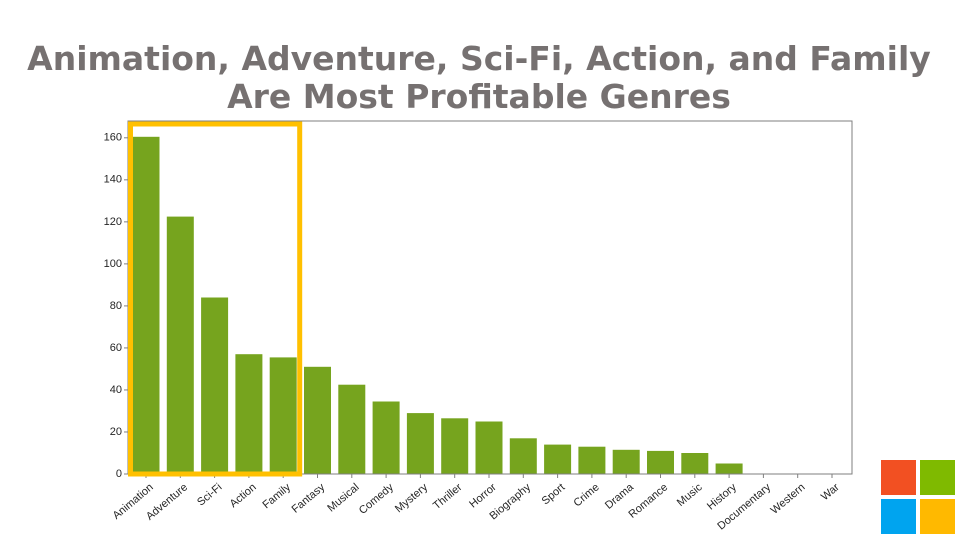 Image resolution: width=958 pixels, height=538 pixels. What do you see at coordinates (554, 494) in the screenshot?
I see `x-tick-label-sport: Sport` at bounding box center [554, 494].